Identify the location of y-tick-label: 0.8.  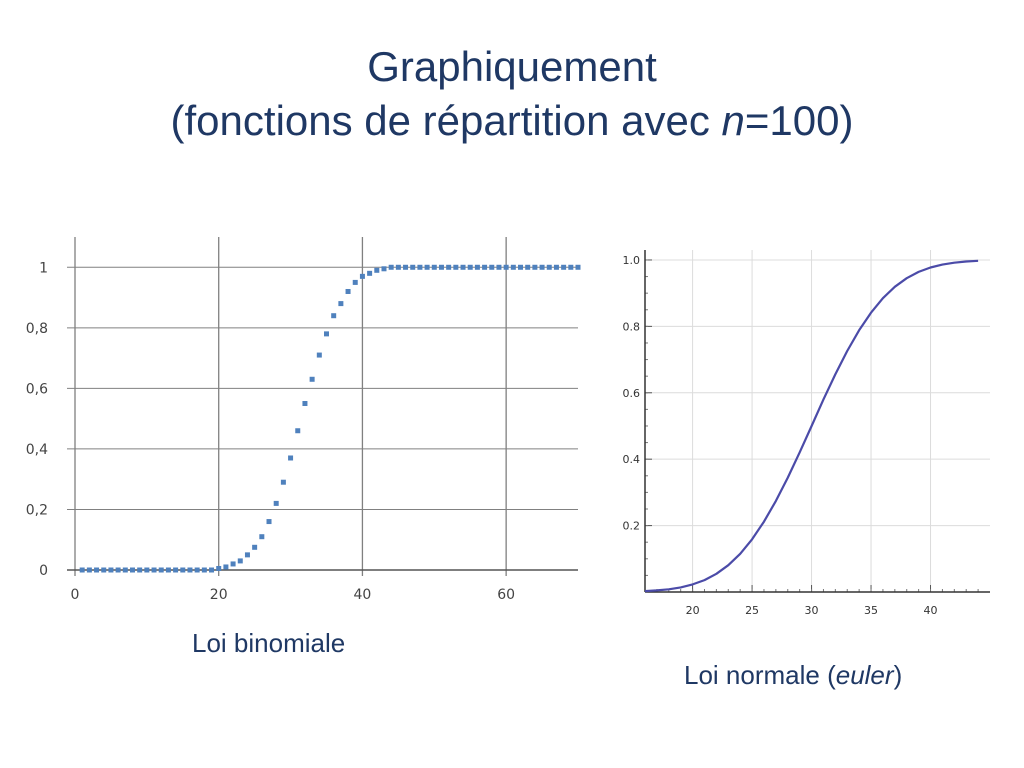
(632, 326).